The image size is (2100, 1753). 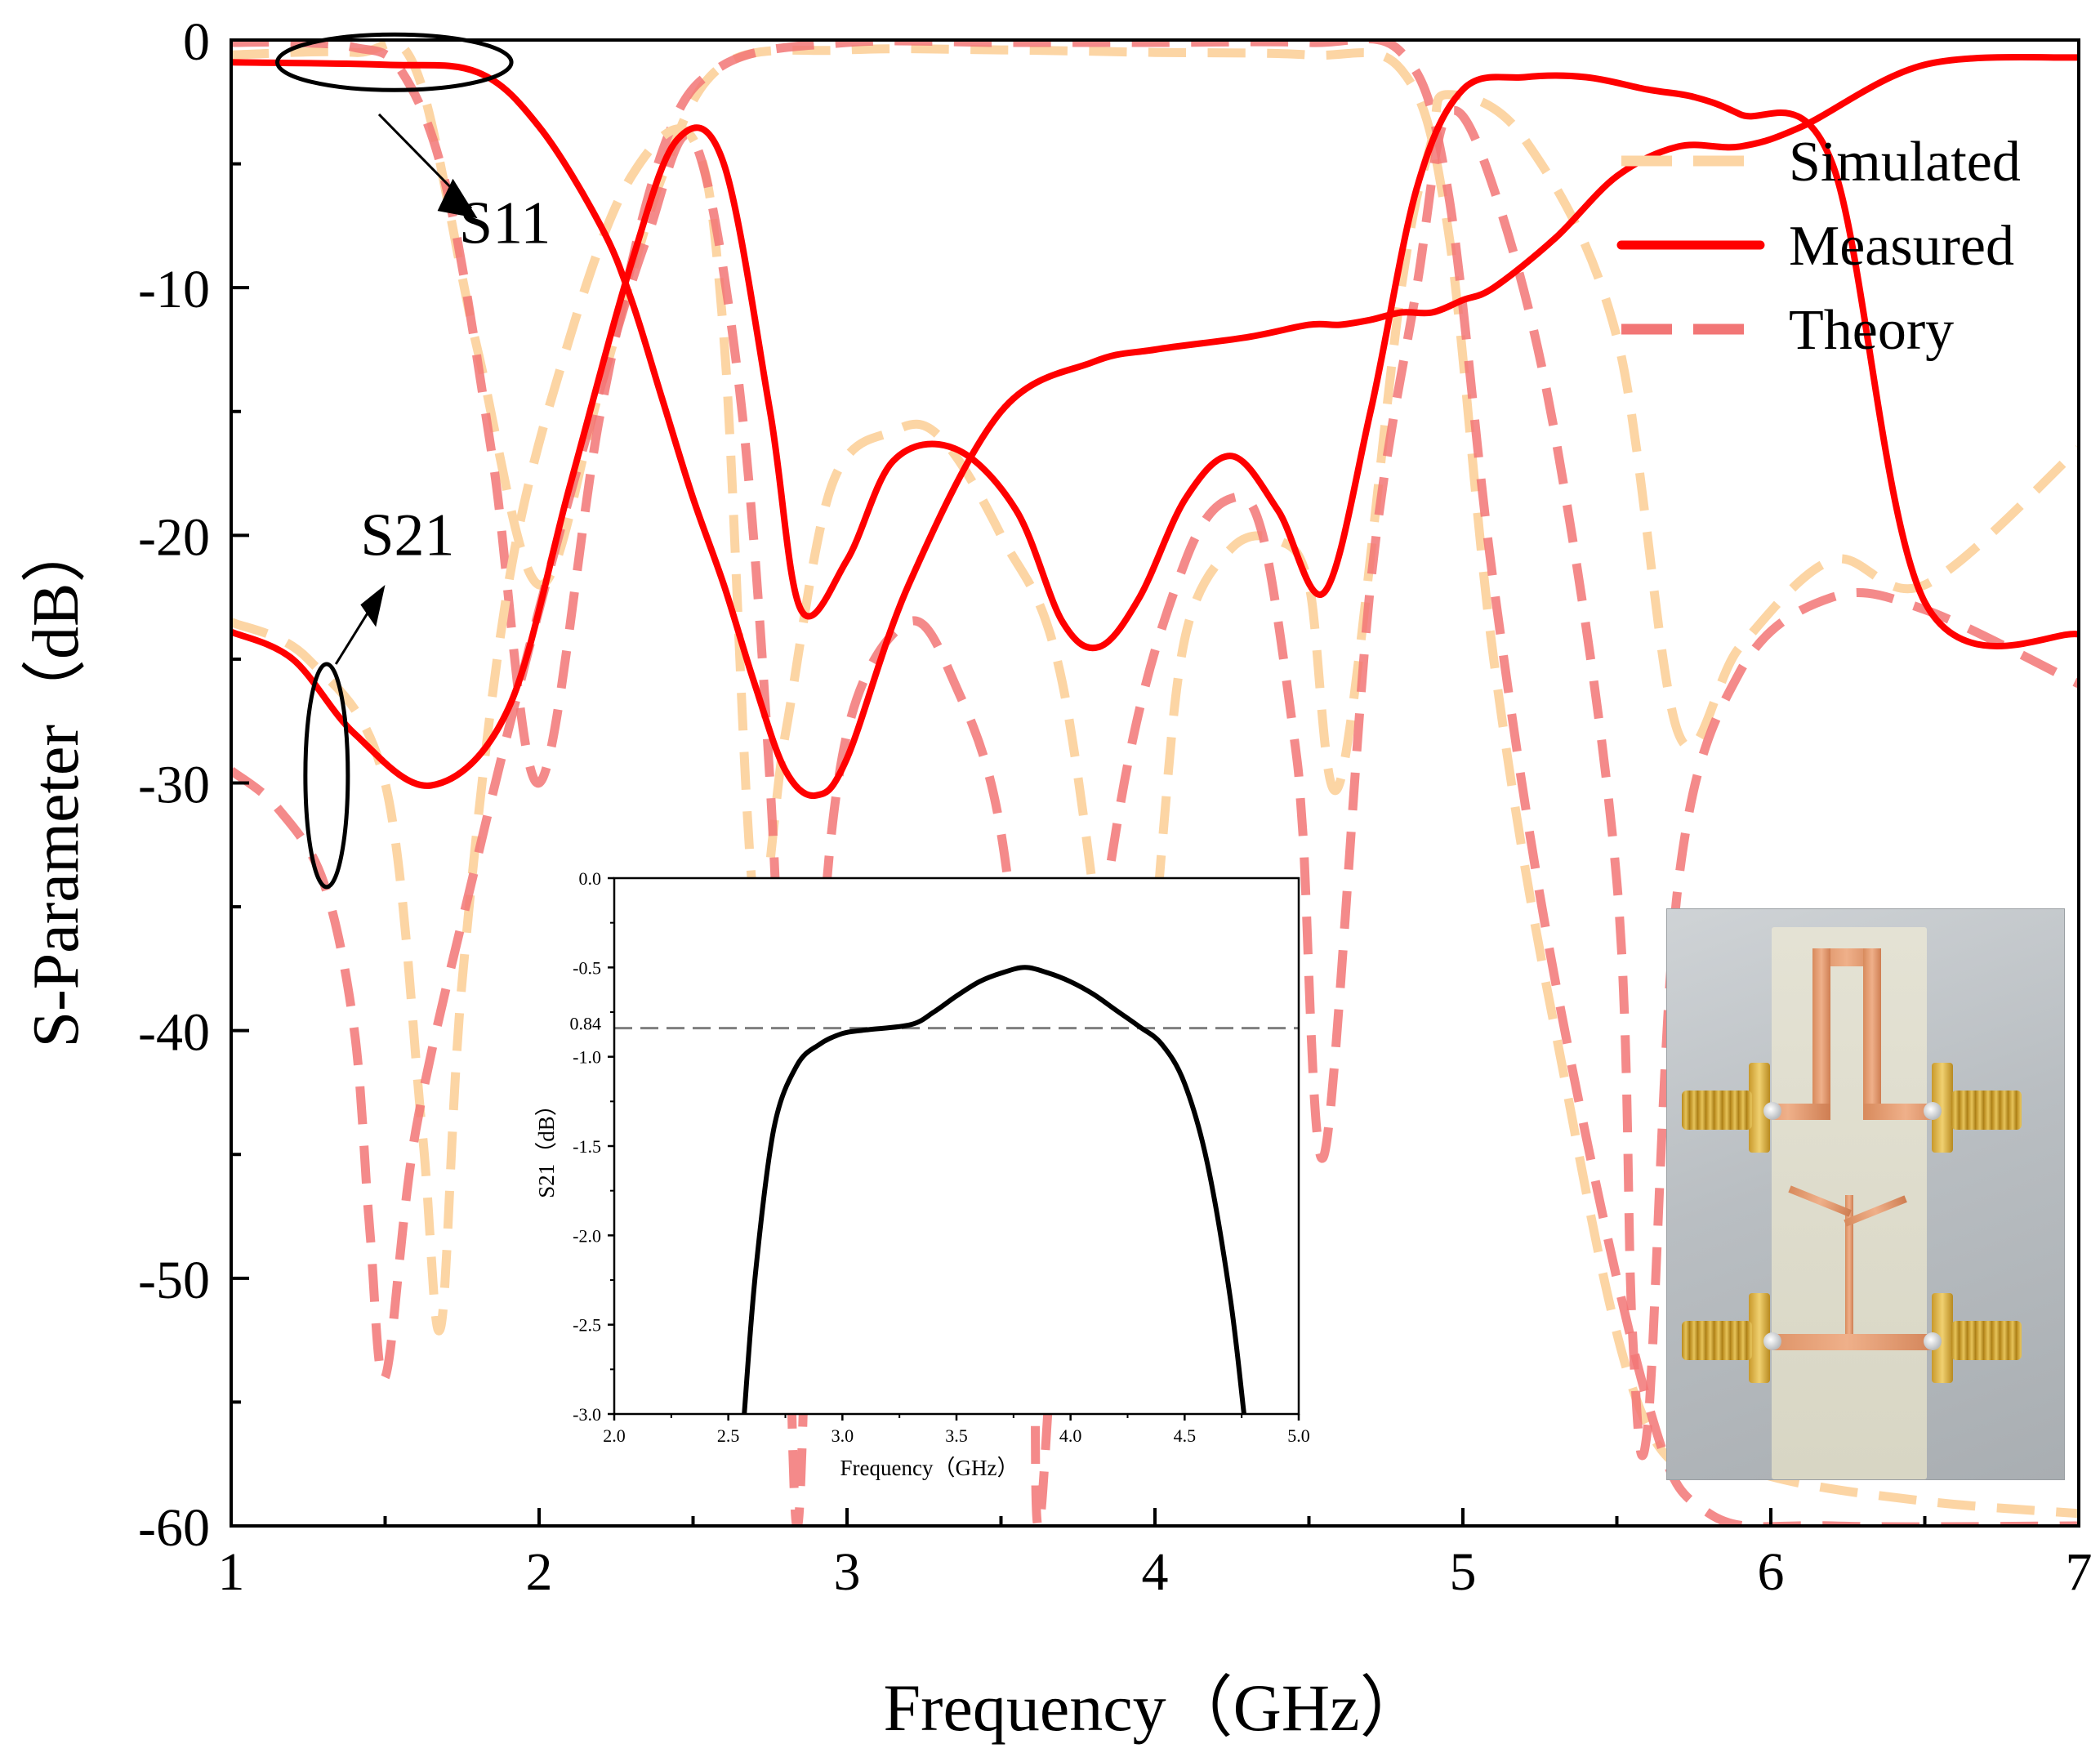 What do you see at coordinates (1771, 1572) in the screenshot?
I see `x-tick-label: 6` at bounding box center [1771, 1572].